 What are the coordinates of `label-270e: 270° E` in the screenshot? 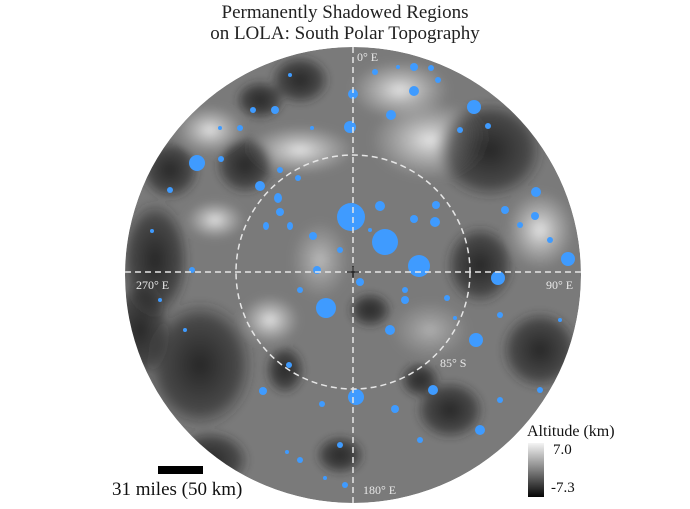 It's located at (152, 285).